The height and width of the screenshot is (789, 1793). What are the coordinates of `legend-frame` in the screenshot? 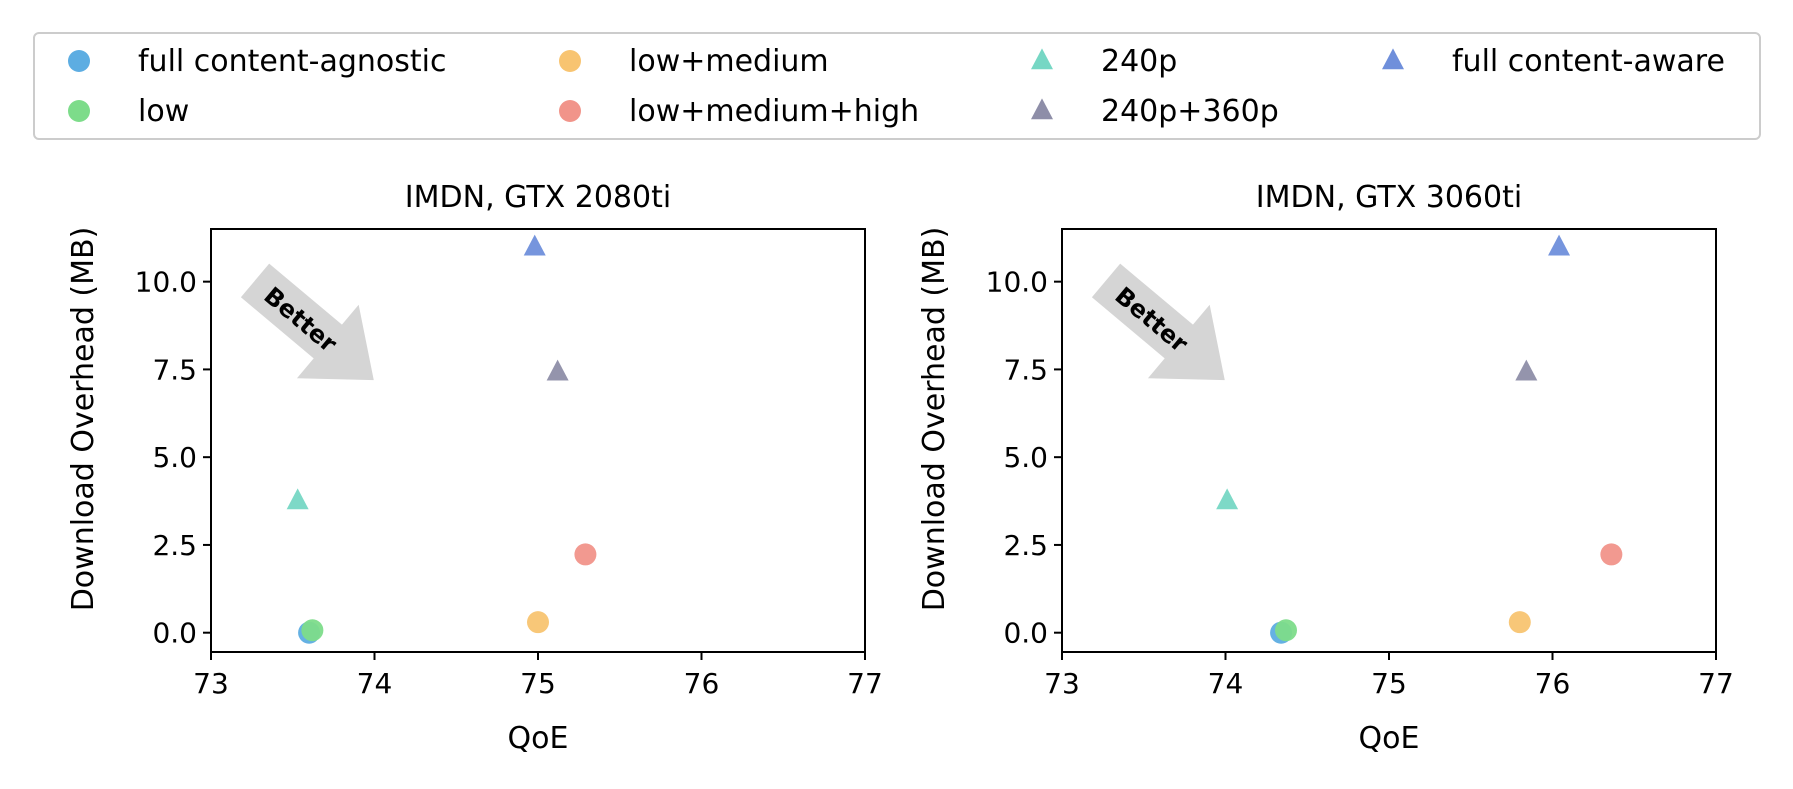 It's located at (897, 86).